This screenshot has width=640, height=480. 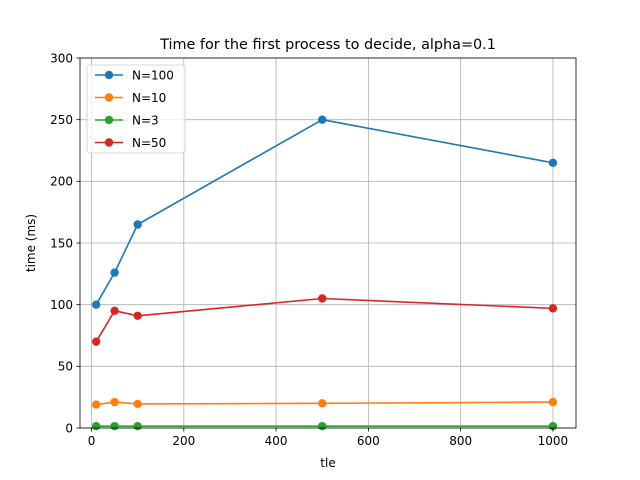 What do you see at coordinates (460, 441) in the screenshot?
I see `x-tick-label: 800` at bounding box center [460, 441].